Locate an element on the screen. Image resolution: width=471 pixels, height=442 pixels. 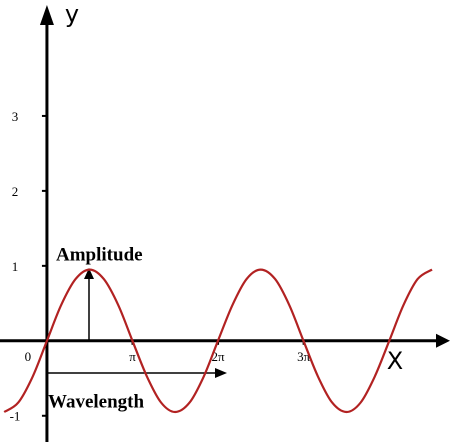
y-tick-label: 3 is located at coordinates (15, 116).